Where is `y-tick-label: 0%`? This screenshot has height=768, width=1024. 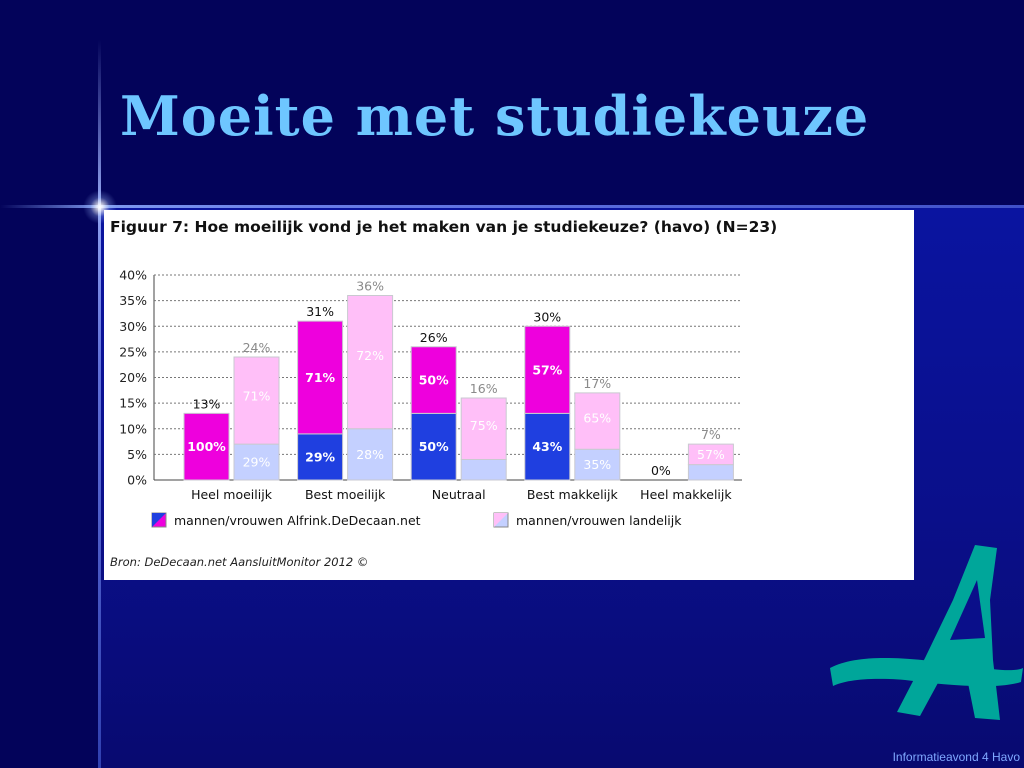 y-tick-label: 0% is located at coordinates (137, 480).